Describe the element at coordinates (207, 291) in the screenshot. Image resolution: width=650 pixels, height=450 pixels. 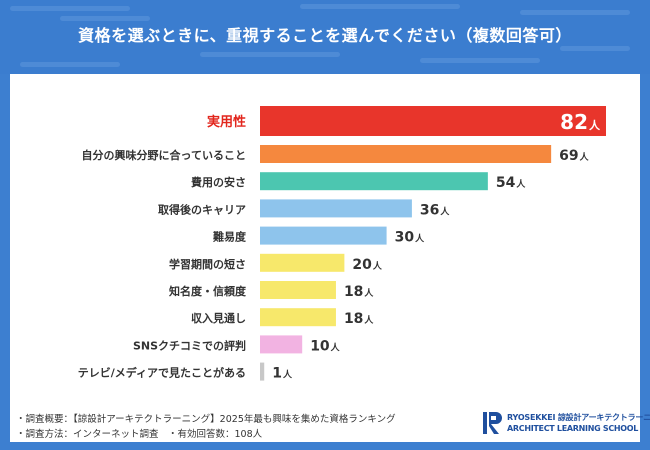
I see `category-label: 知名度・信頼度` at that location.